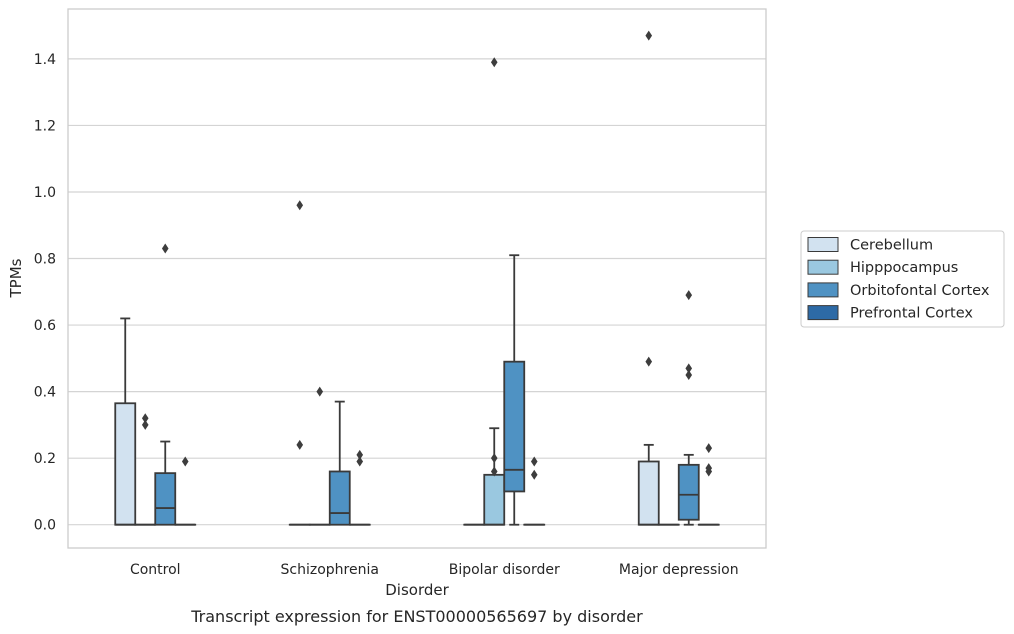  Describe the element at coordinates (920, 291) in the screenshot. I see `legend-label: Orbitofontal Cortex` at that location.